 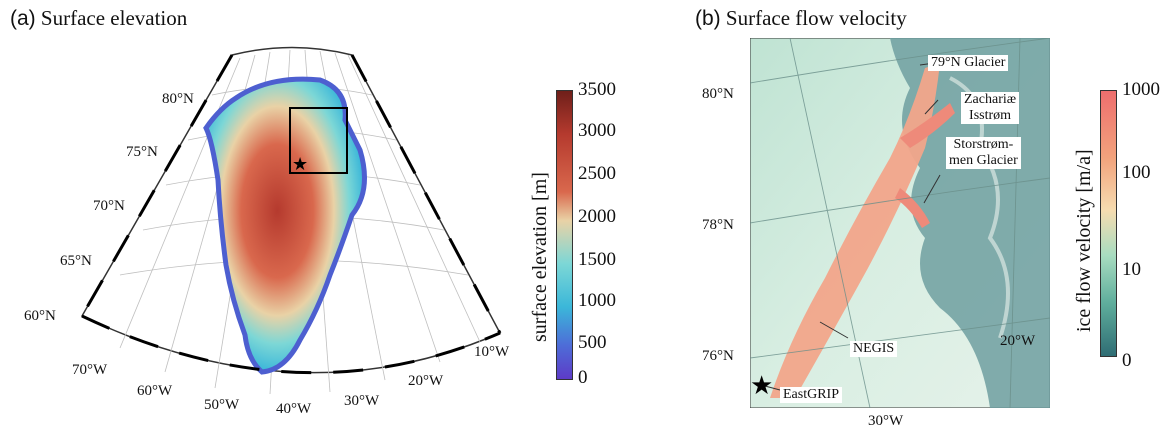 What do you see at coordinates (1108, 223) in the screenshot?
I see `velocity-colorbar` at bounding box center [1108, 223].